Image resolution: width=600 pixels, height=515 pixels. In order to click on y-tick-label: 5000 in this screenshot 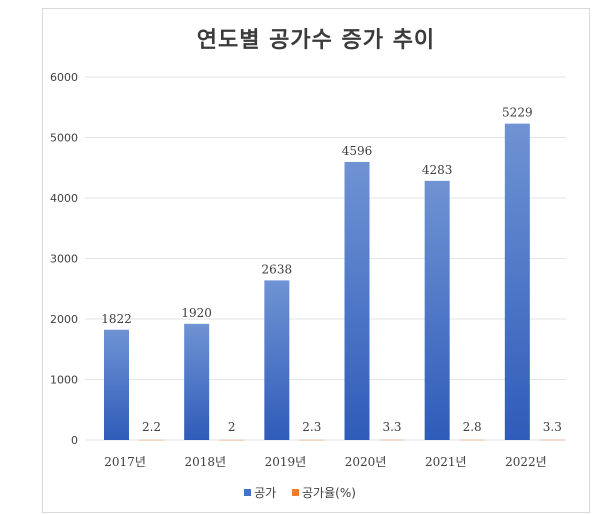, I will do `click(64, 138)`.